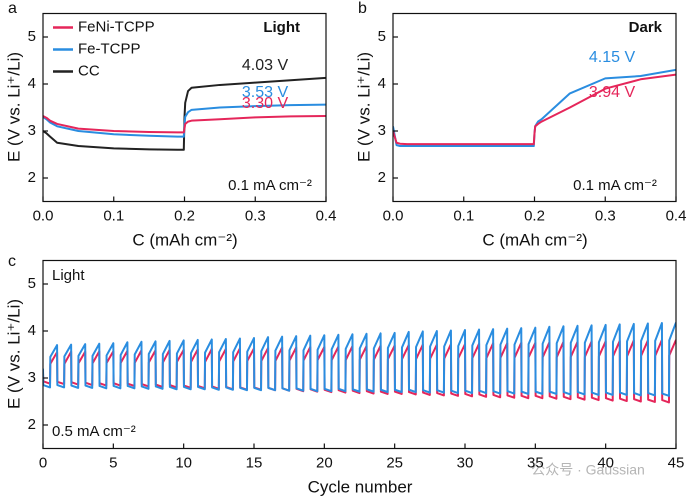 The width and height of the screenshot is (691, 501). Describe the element at coordinates (265, 103) in the screenshot. I see `value-annotation: 3.30 V` at that location.